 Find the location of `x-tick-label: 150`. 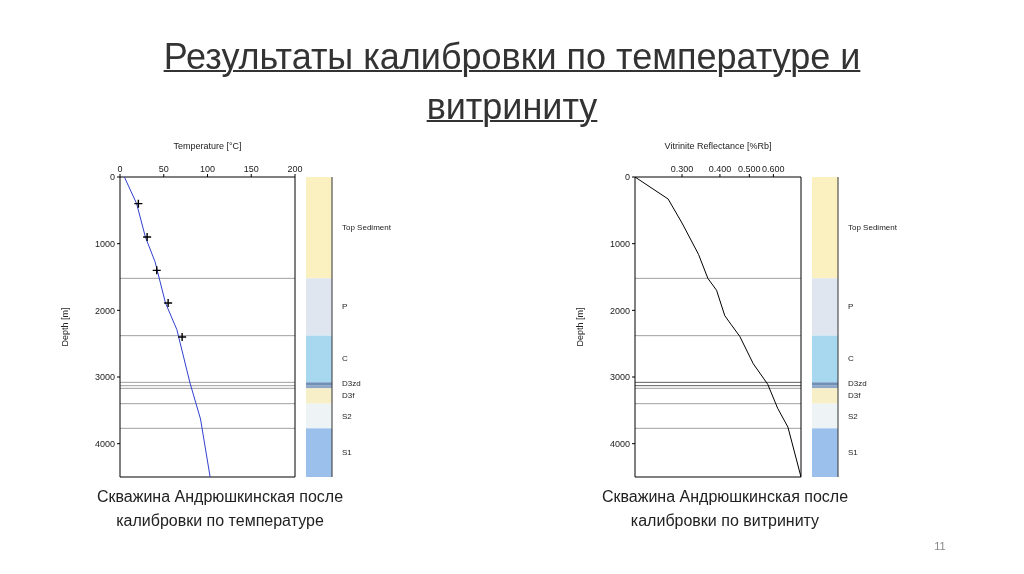

x-tick-label: 150 is located at coordinates (251, 169).